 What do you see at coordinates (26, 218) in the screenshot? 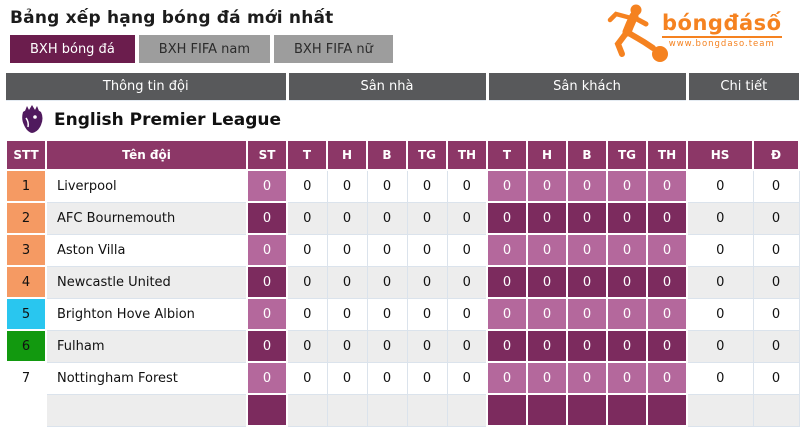
I see `position-cell: 2` at bounding box center [26, 218].